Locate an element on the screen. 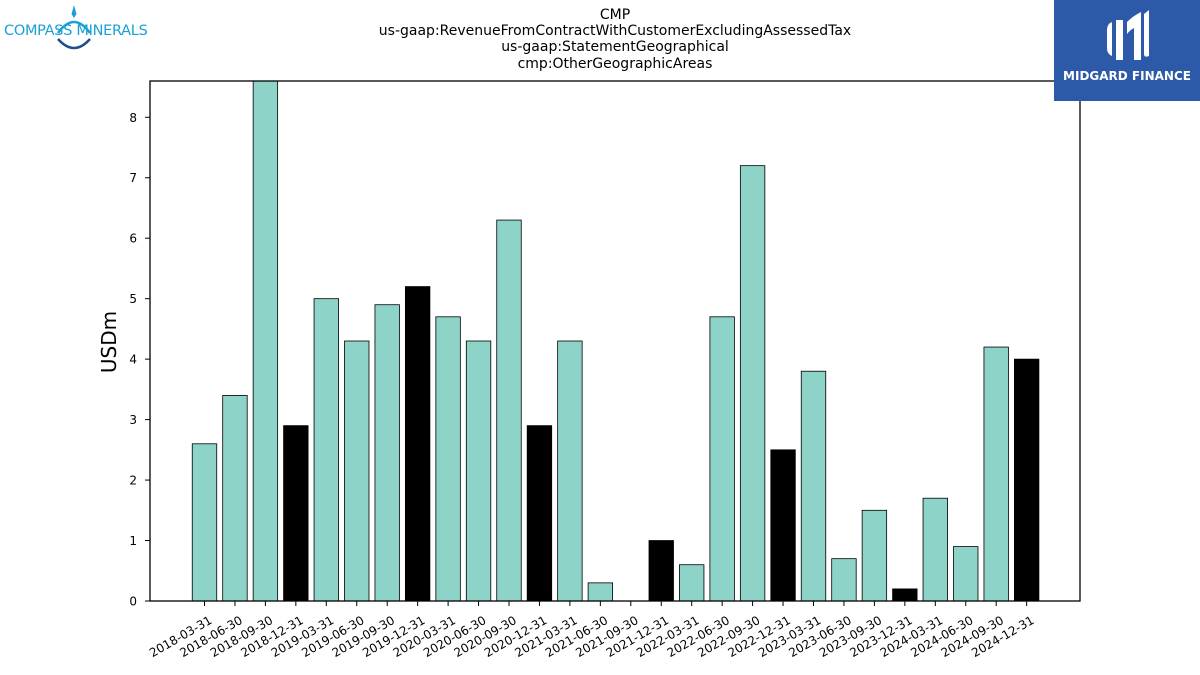 This screenshot has width=1200, height=675. compass-minerals-logo: COMPASS MINERALS is located at coordinates (79, 30).